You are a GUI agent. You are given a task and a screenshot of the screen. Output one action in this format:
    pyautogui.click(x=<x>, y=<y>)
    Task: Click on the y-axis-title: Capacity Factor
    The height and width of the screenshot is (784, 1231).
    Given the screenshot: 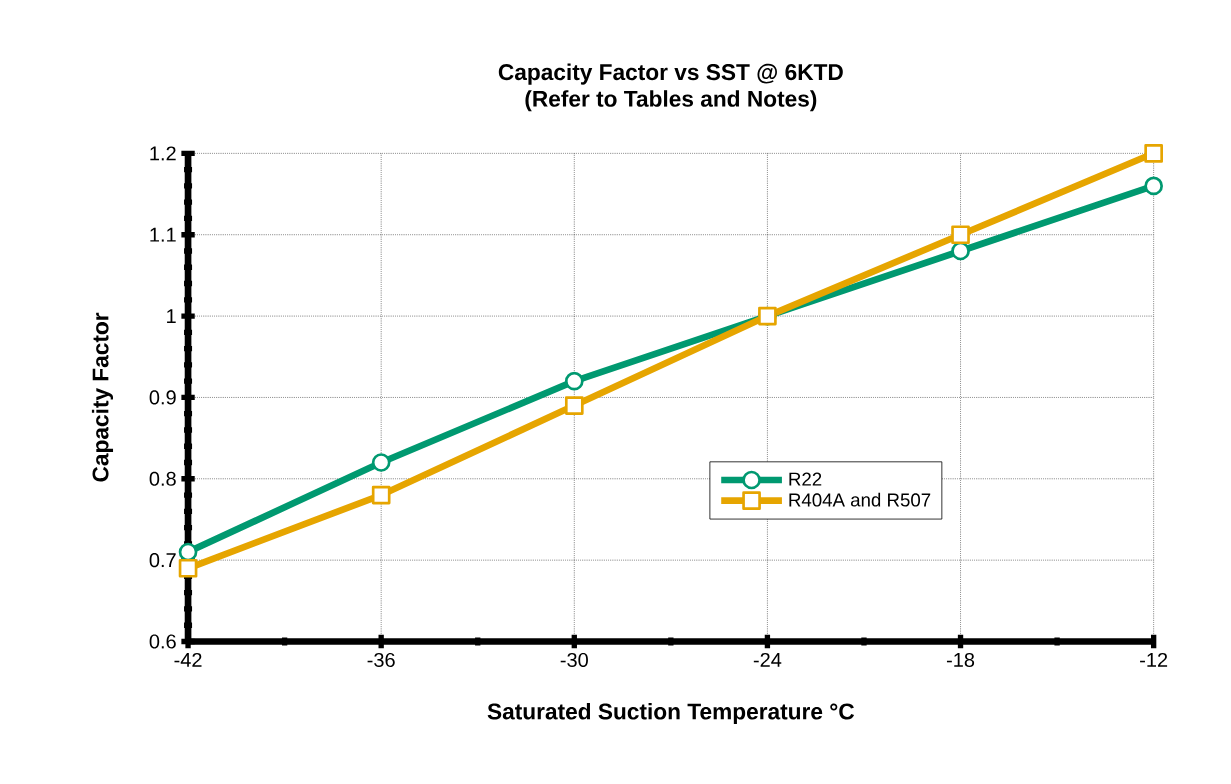 What is the action you would take?
    pyautogui.click(x=102, y=397)
    